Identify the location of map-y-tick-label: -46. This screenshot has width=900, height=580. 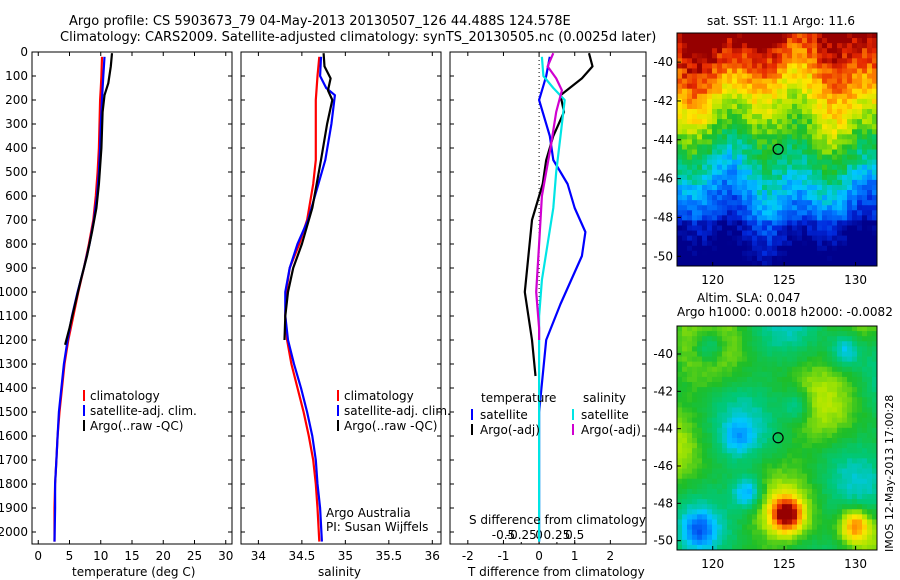
(663, 179).